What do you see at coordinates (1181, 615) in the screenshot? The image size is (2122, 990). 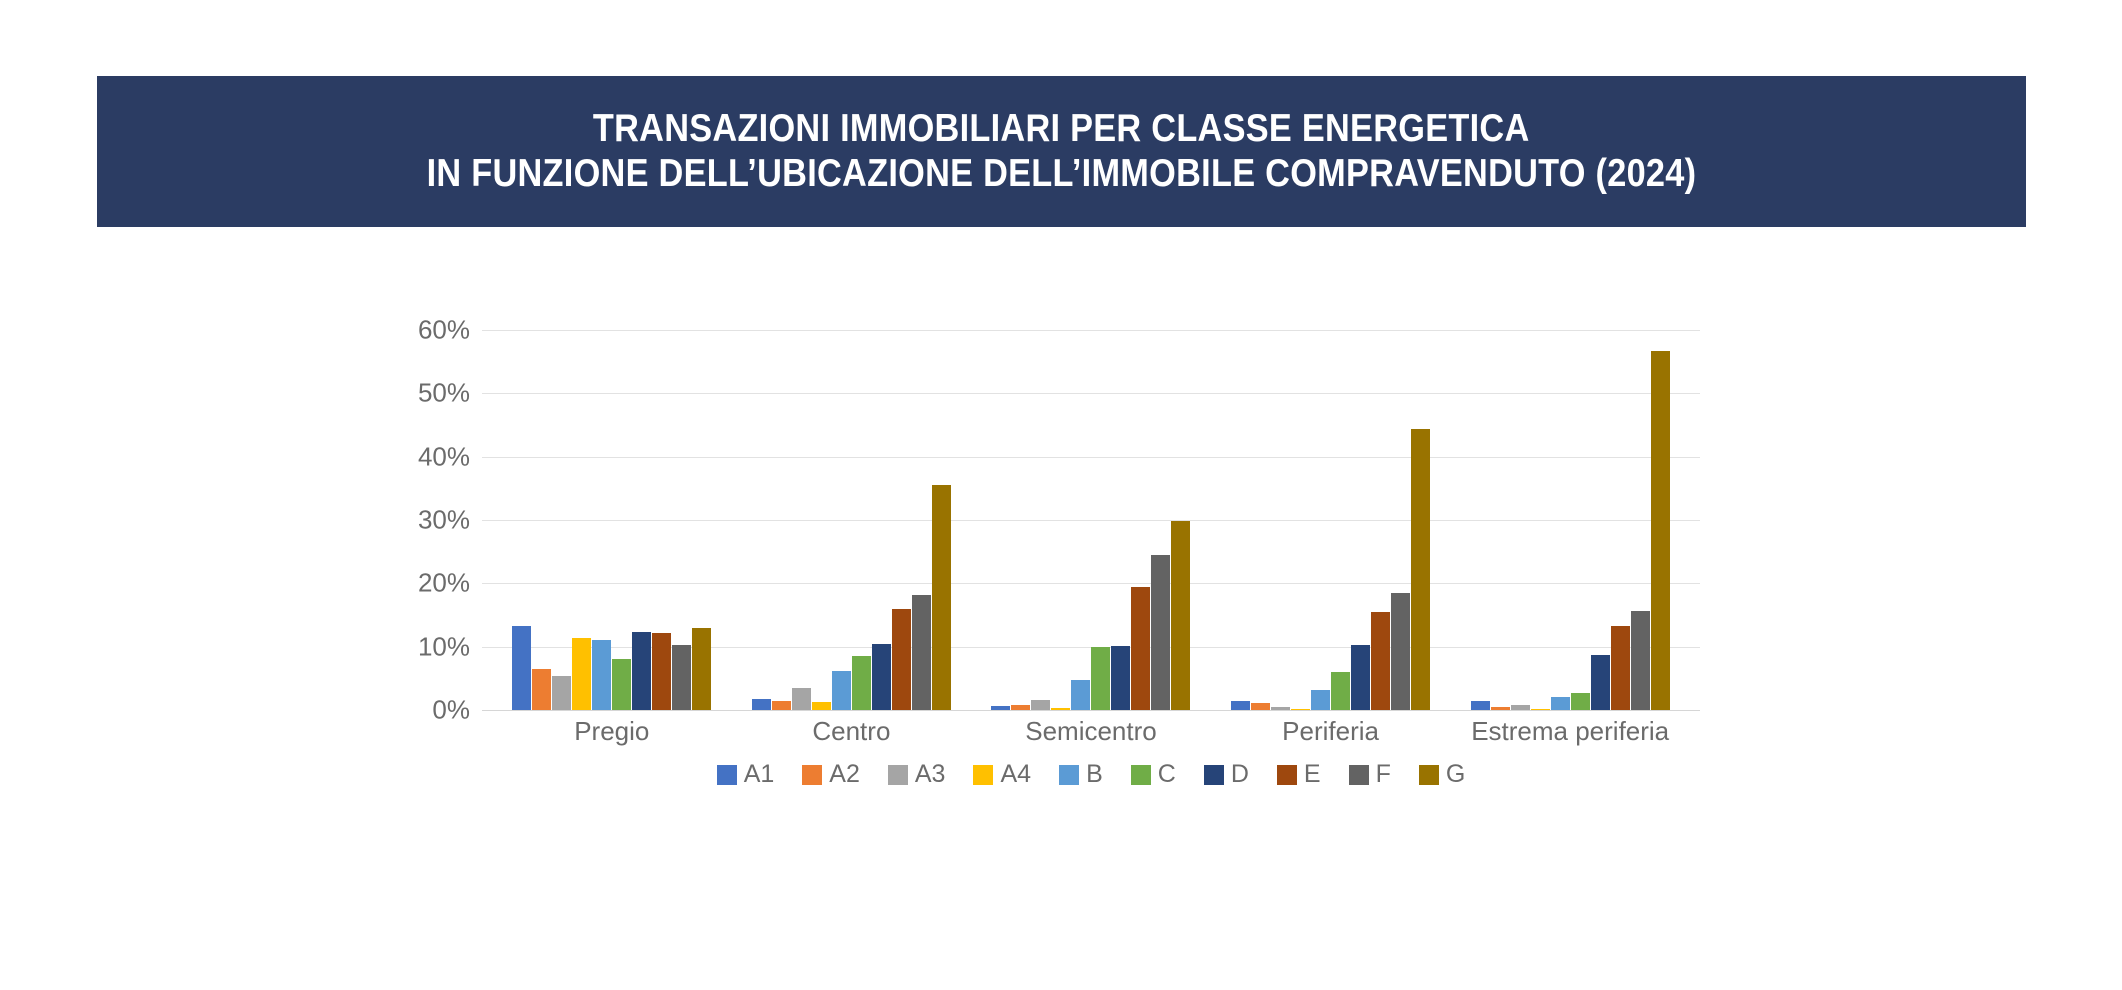 I see `bar-g-semicentro` at bounding box center [1181, 615].